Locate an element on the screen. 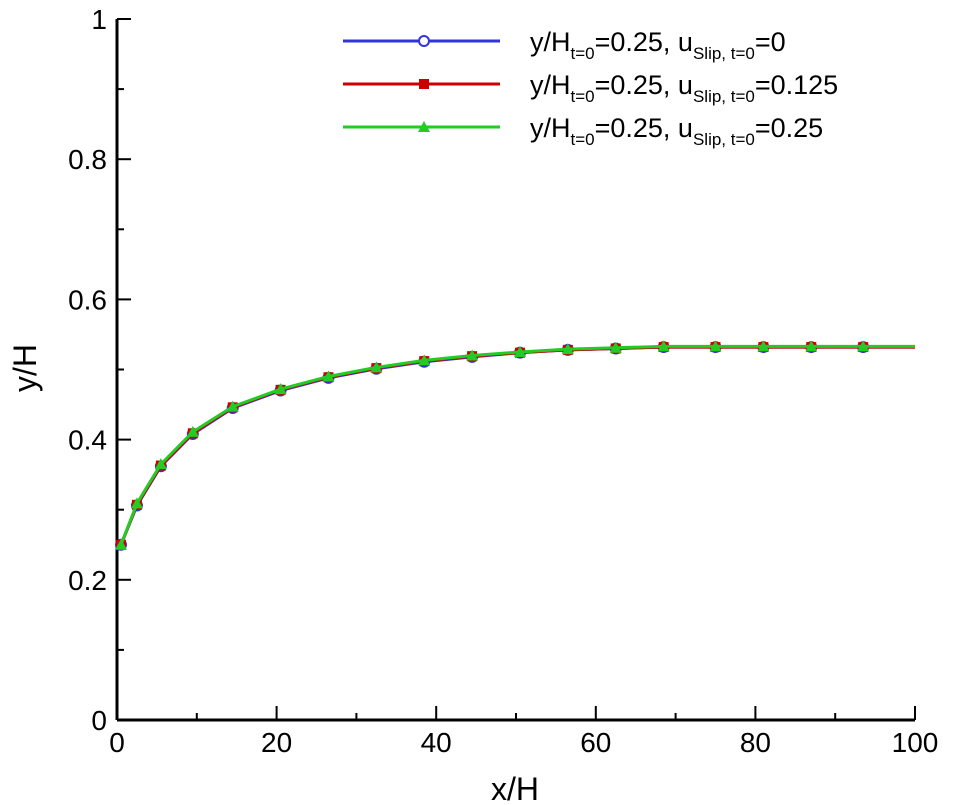  x-tick-label: 80 is located at coordinates (755, 742).